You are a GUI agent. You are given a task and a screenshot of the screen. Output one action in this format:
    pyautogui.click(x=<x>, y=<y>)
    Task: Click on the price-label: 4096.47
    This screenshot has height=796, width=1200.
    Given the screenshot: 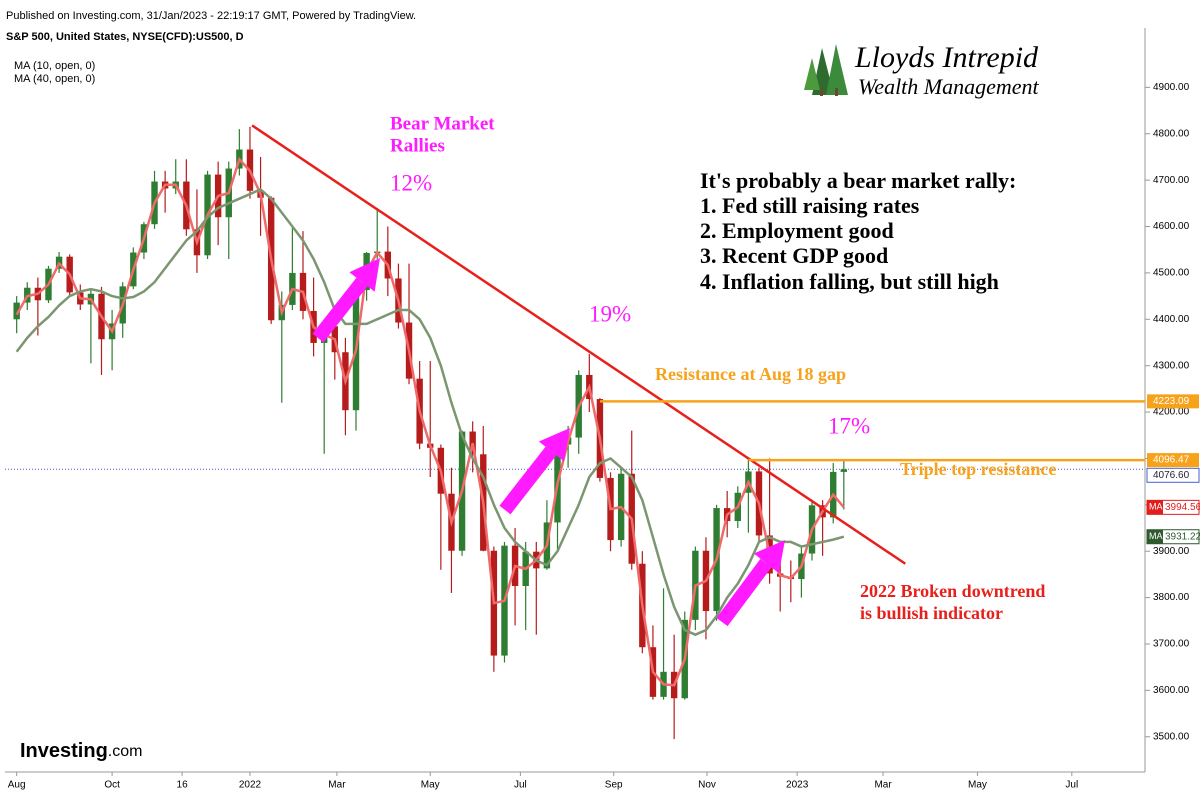 What is the action you would take?
    pyautogui.click(x=1171, y=460)
    